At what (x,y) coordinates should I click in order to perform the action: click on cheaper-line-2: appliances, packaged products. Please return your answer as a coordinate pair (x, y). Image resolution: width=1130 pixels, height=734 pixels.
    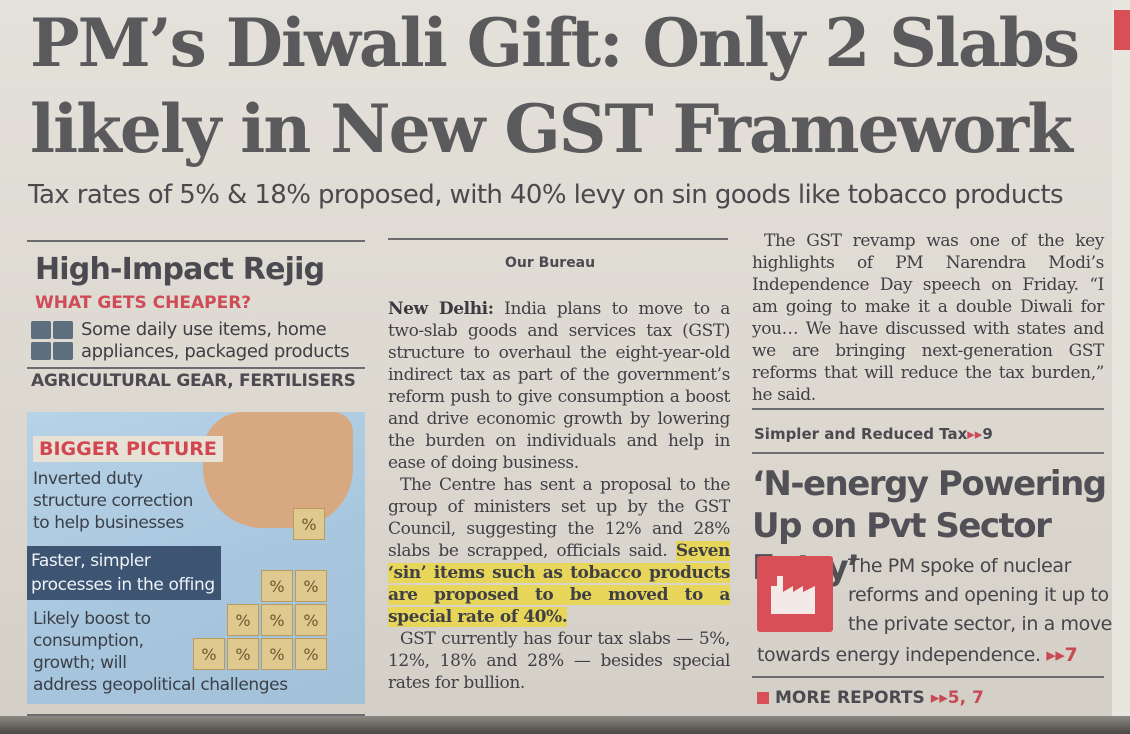
    Looking at the image, I should click on (215, 351).